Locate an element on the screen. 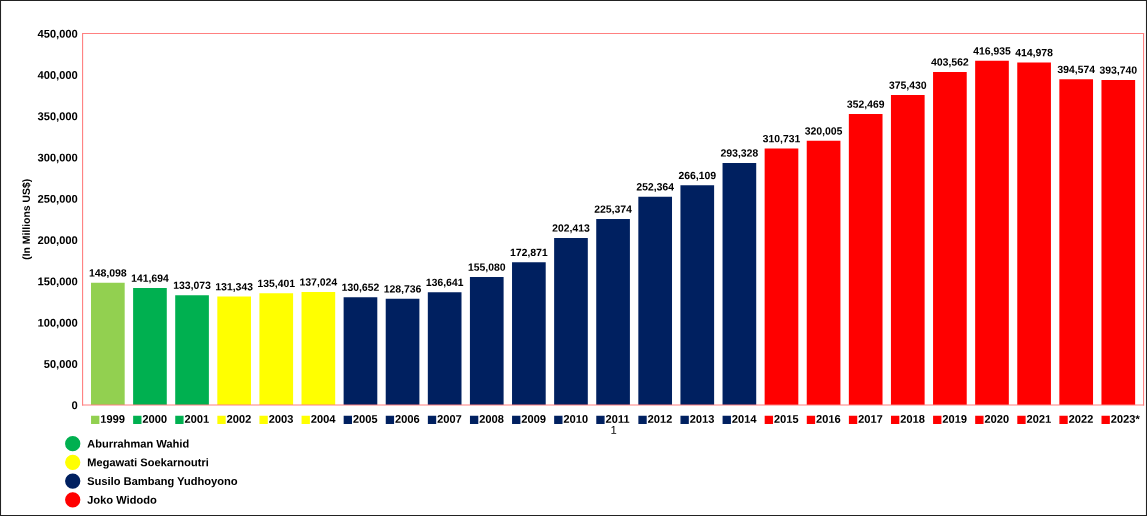 The width and height of the screenshot is (1147, 516). data-label: 202,413 is located at coordinates (571, 229).